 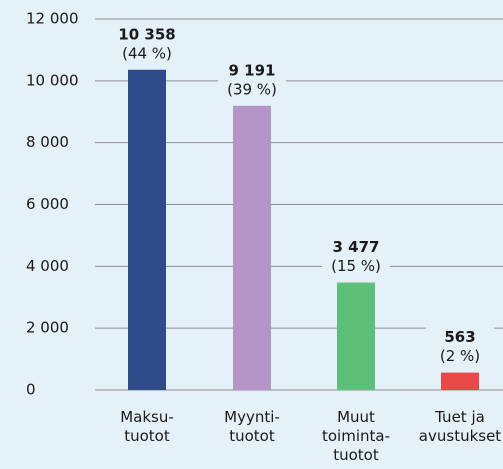 What do you see at coordinates (47, 142) in the screenshot?
I see `y-tick-label: 8 000` at bounding box center [47, 142].